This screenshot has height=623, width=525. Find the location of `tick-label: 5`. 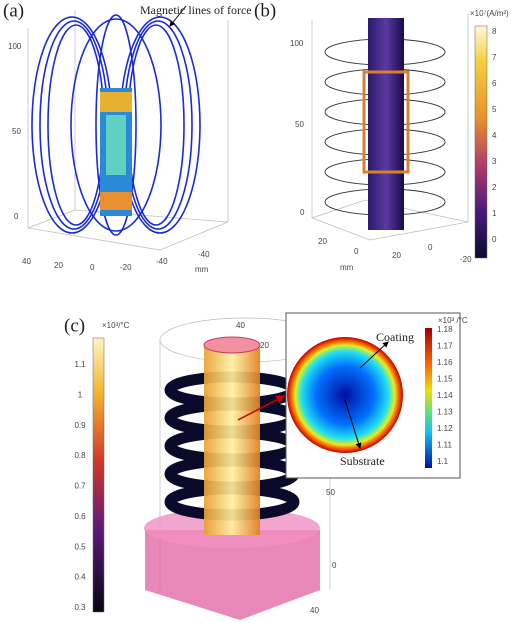

tick-label: 5 is located at coordinates (494, 109).